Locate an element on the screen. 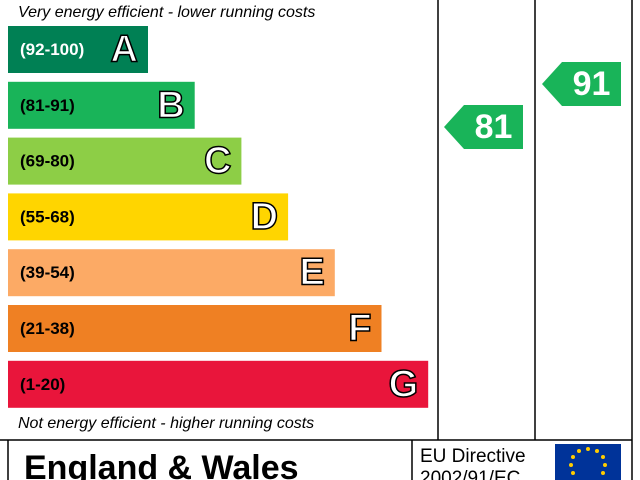 The image size is (640, 480). band-range: (1-20) is located at coordinates (42, 384).